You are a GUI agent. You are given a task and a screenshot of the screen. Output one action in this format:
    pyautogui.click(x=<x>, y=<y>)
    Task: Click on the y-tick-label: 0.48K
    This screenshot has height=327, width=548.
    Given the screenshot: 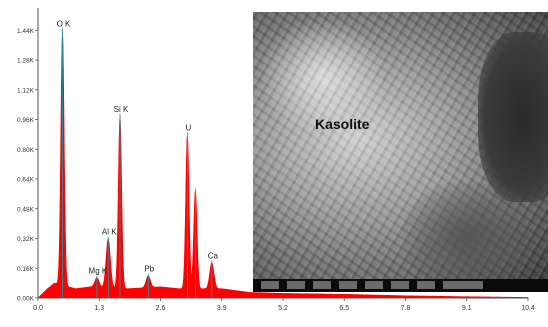 What is the action you would take?
    pyautogui.click(x=26, y=209)
    